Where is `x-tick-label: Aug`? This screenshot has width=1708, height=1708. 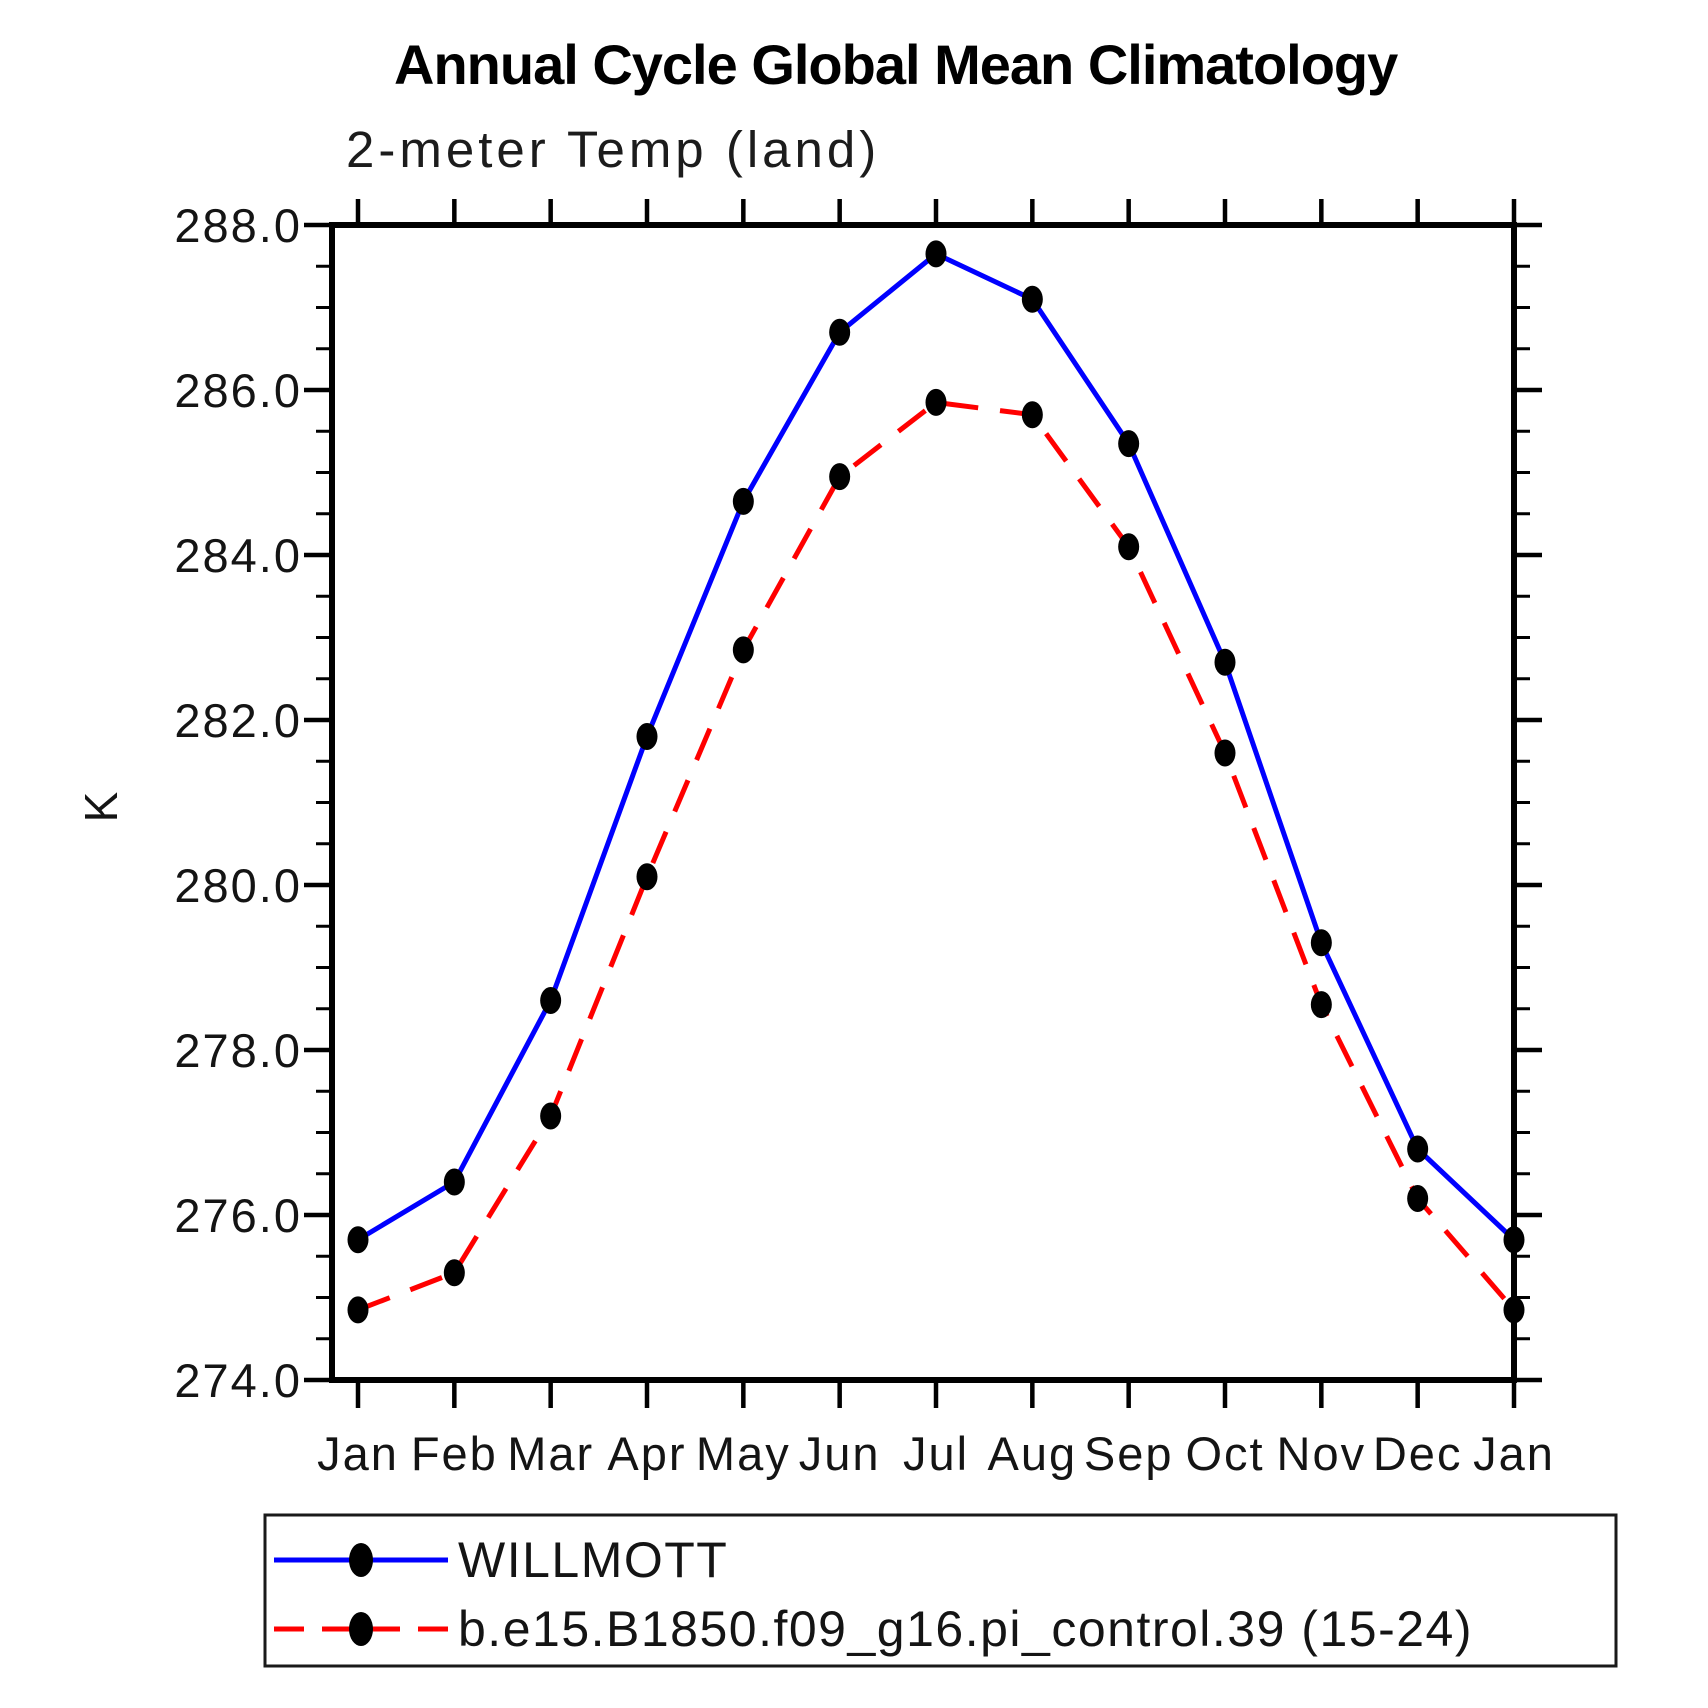
x-tick-label: Aug is located at coordinates (1033, 1453).